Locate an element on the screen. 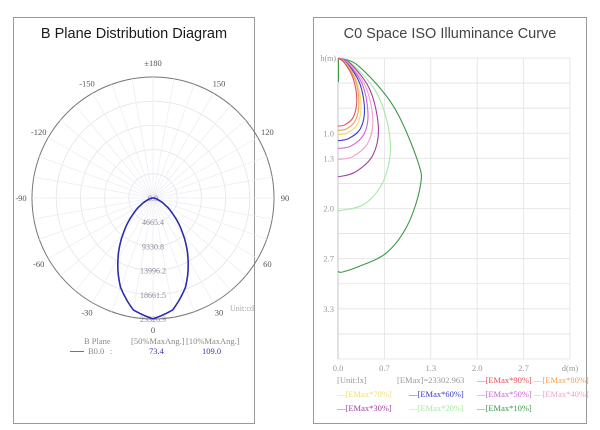 This screenshot has height=430, width=600. iso-series-80pct is located at coordinates (348, 94).